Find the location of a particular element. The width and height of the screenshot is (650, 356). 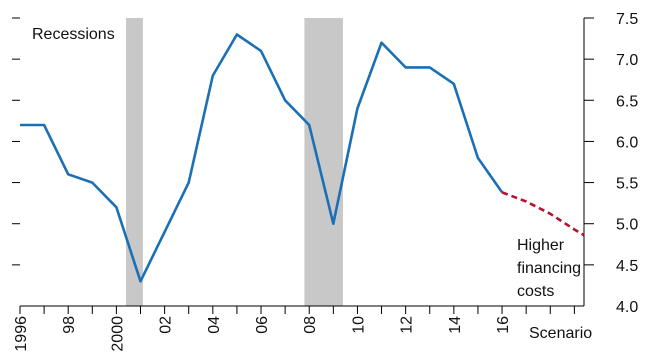

y-tick-label: 5.0 is located at coordinates (627, 225).